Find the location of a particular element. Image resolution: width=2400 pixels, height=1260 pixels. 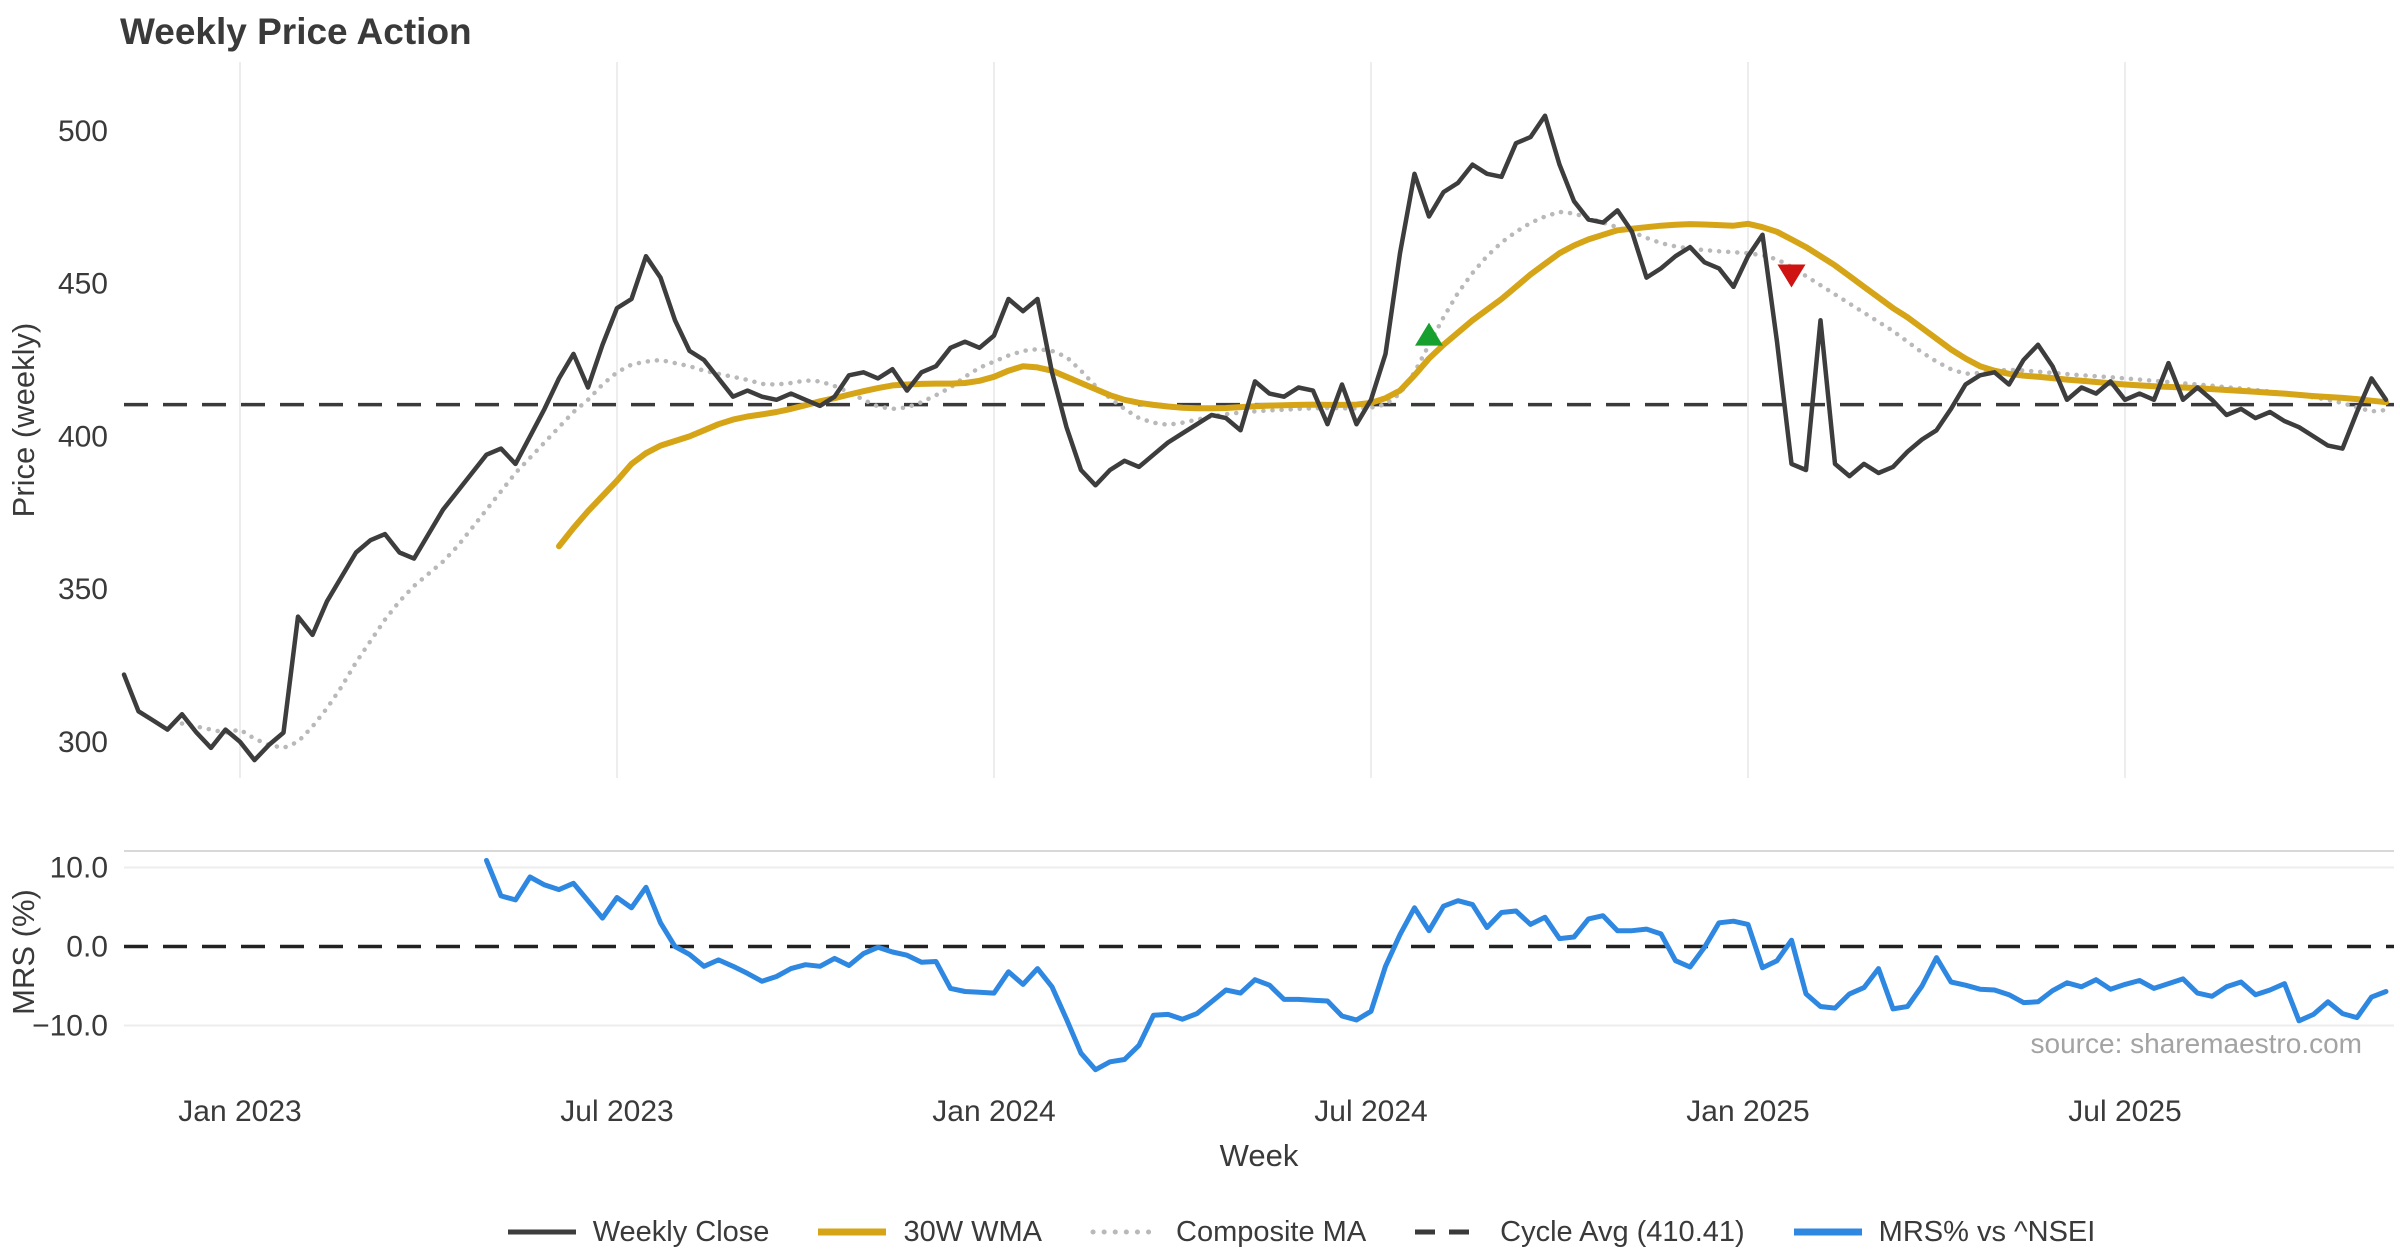

wma-swatch-icon is located at coordinates (852, 1232).